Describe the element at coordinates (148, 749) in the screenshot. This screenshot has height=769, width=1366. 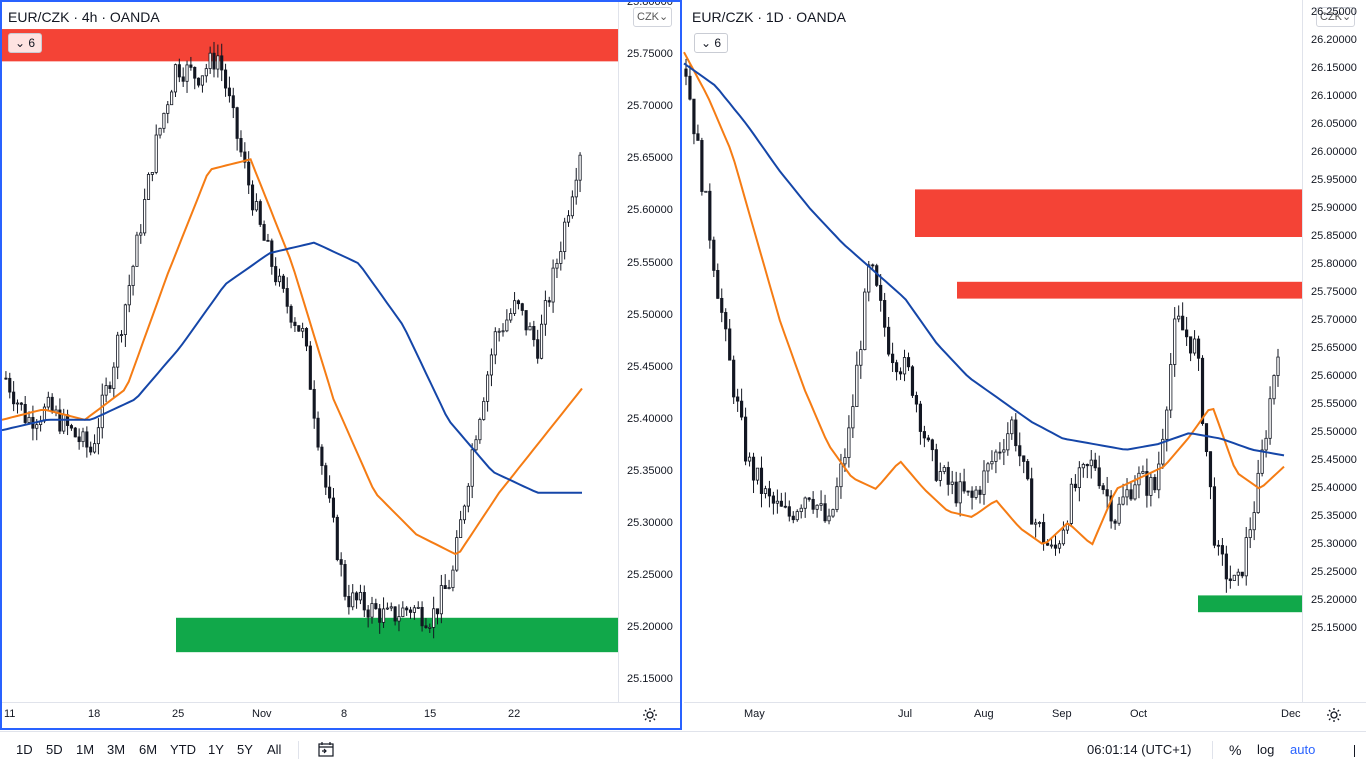
I see `range-button-6m: 6M` at that location.